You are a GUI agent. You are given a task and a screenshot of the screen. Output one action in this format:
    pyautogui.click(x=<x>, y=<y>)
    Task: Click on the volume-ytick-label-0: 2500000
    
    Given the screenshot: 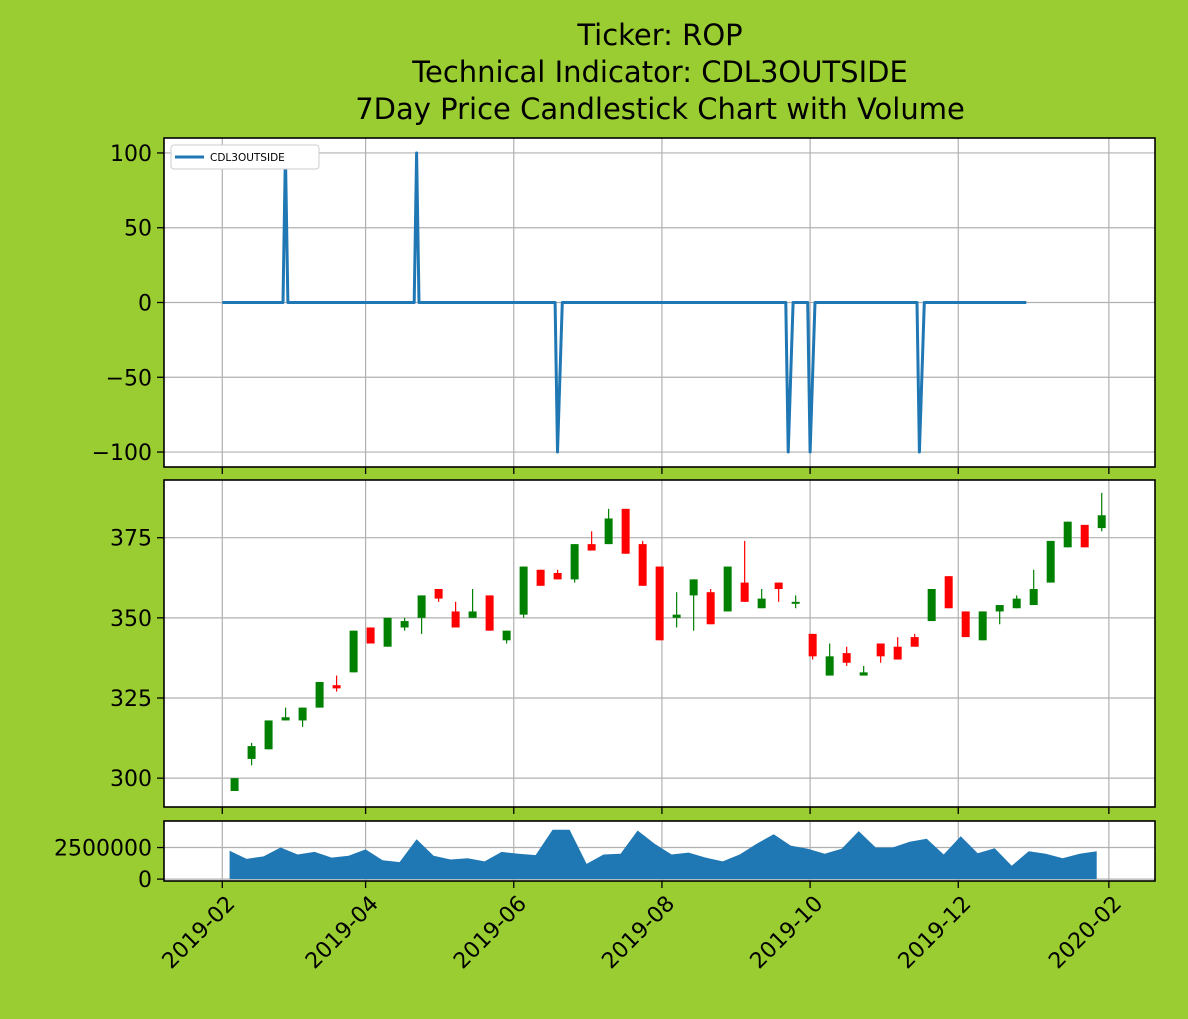 What is the action you would take?
    pyautogui.click(x=103, y=849)
    